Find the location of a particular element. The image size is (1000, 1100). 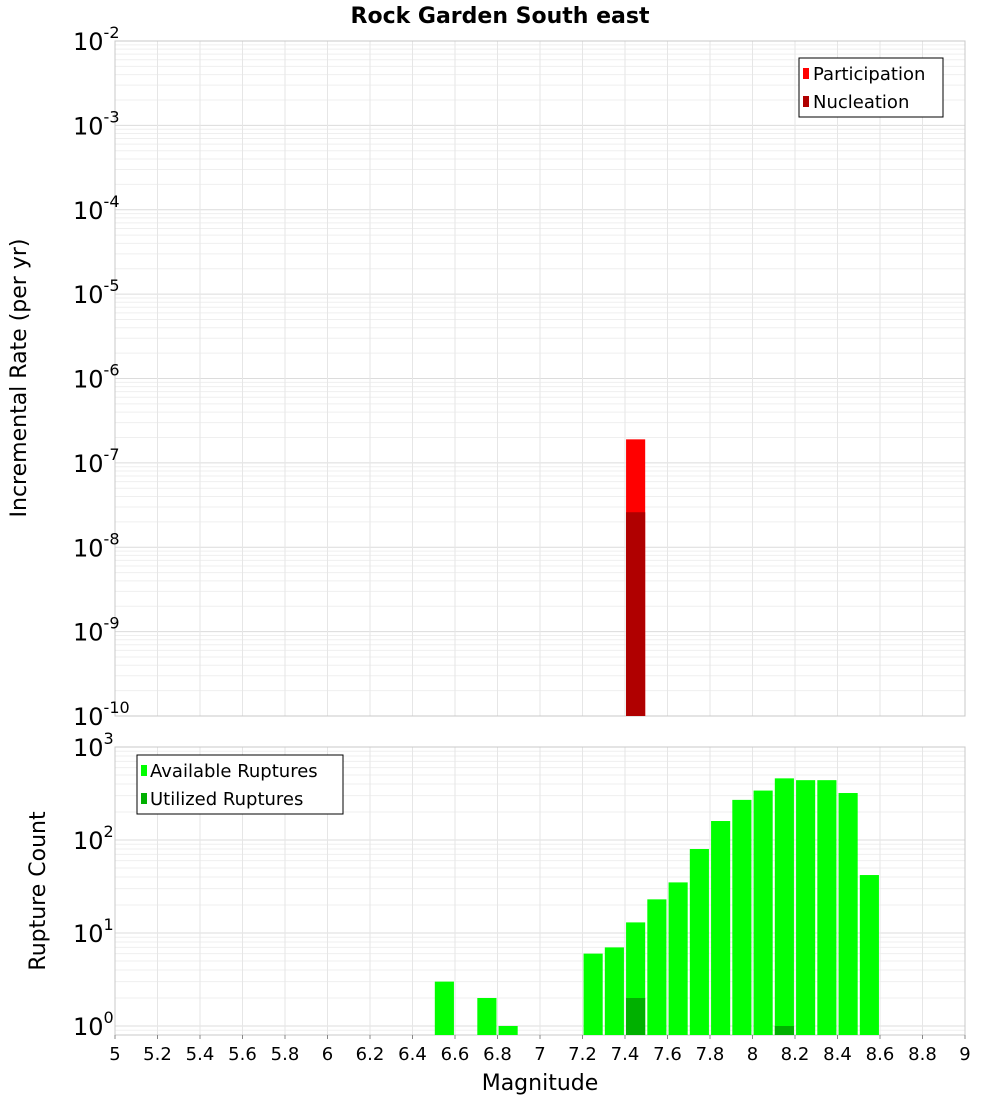

x-tick-label: 8.2 is located at coordinates (795, 1054).